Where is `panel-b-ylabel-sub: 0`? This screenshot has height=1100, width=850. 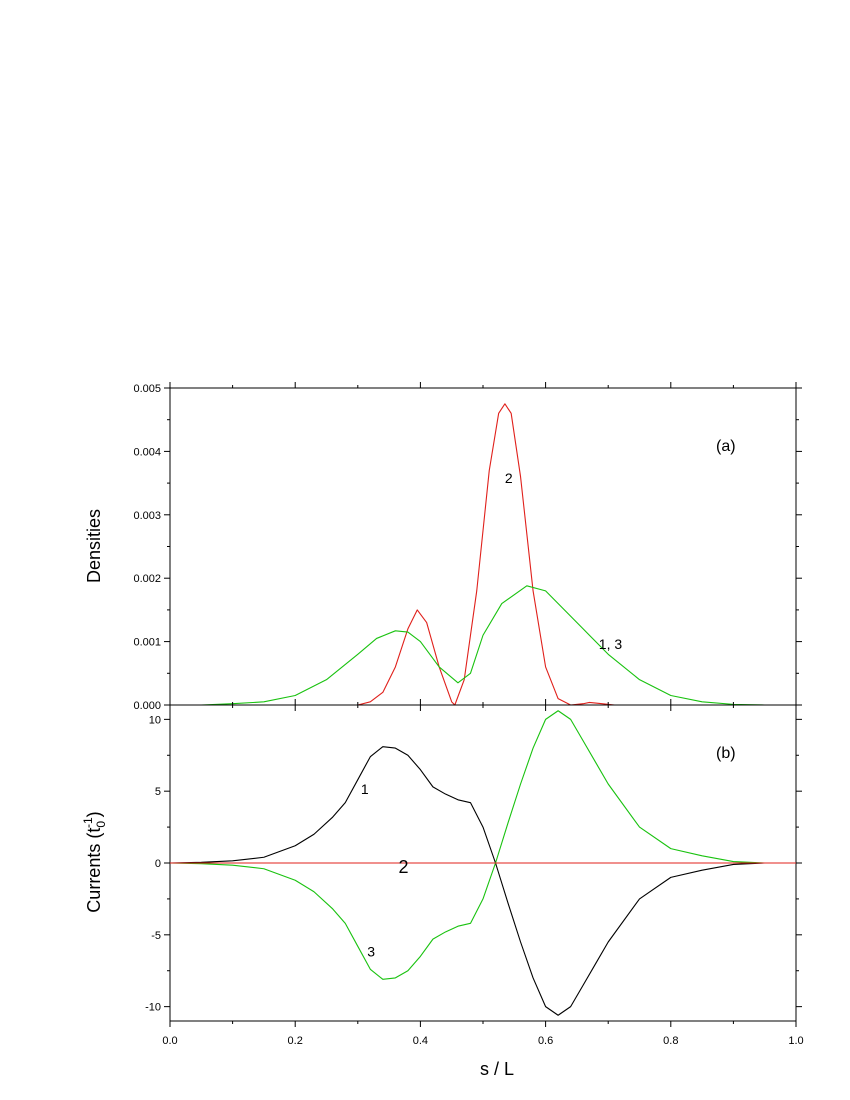 panel-b-ylabel-sub: 0 is located at coordinates (101, 824).